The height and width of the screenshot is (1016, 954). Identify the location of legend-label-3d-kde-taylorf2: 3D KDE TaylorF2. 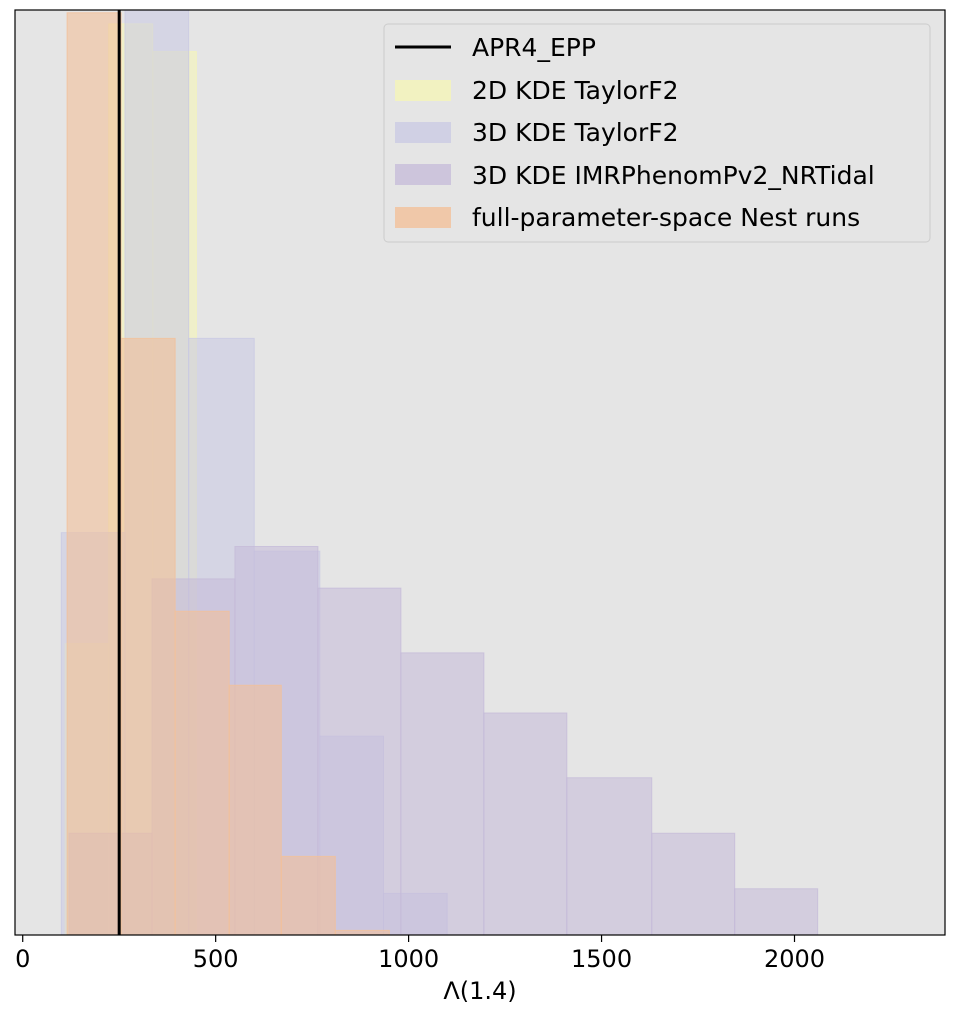
(575, 132).